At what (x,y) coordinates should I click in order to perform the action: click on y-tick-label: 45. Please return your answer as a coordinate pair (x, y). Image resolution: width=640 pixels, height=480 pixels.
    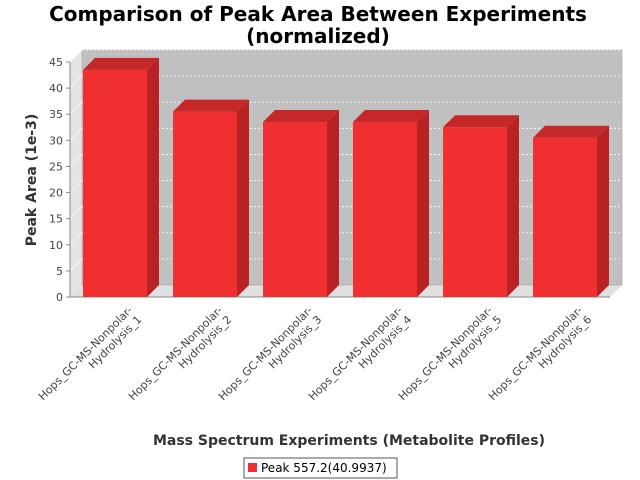
    Looking at the image, I should click on (56, 62).